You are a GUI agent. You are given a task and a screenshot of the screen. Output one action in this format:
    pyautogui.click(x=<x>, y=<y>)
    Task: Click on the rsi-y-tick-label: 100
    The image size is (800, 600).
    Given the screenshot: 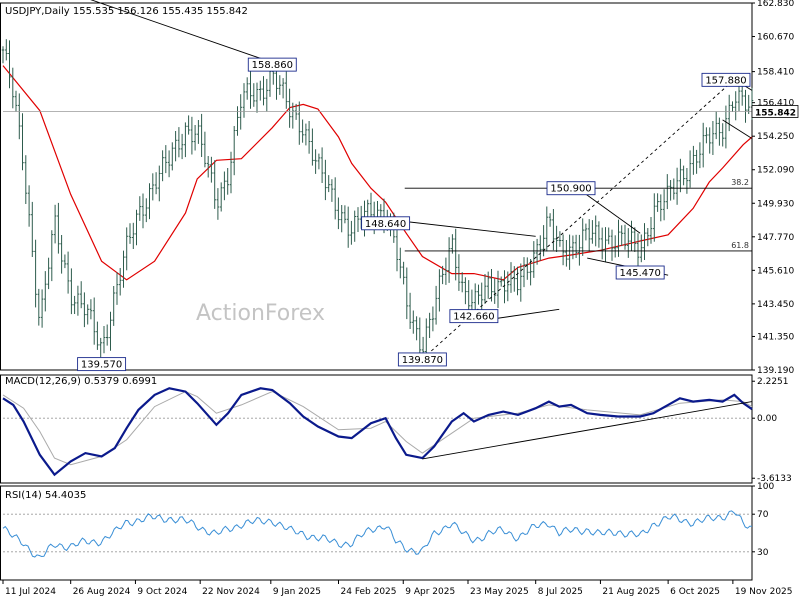 What is the action you would take?
    pyautogui.click(x=765, y=487)
    